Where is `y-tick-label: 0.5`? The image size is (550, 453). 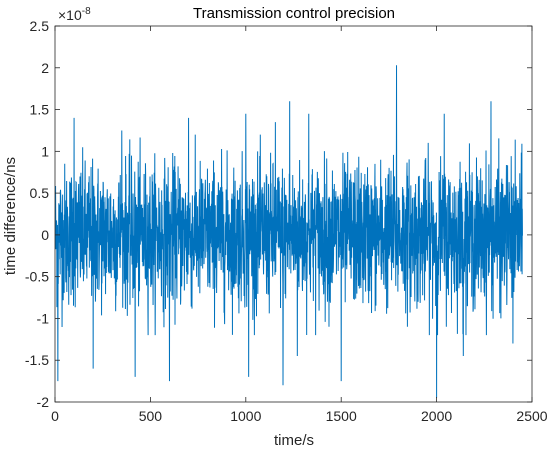
y-tick-label: 0.5 is located at coordinates (40, 193).